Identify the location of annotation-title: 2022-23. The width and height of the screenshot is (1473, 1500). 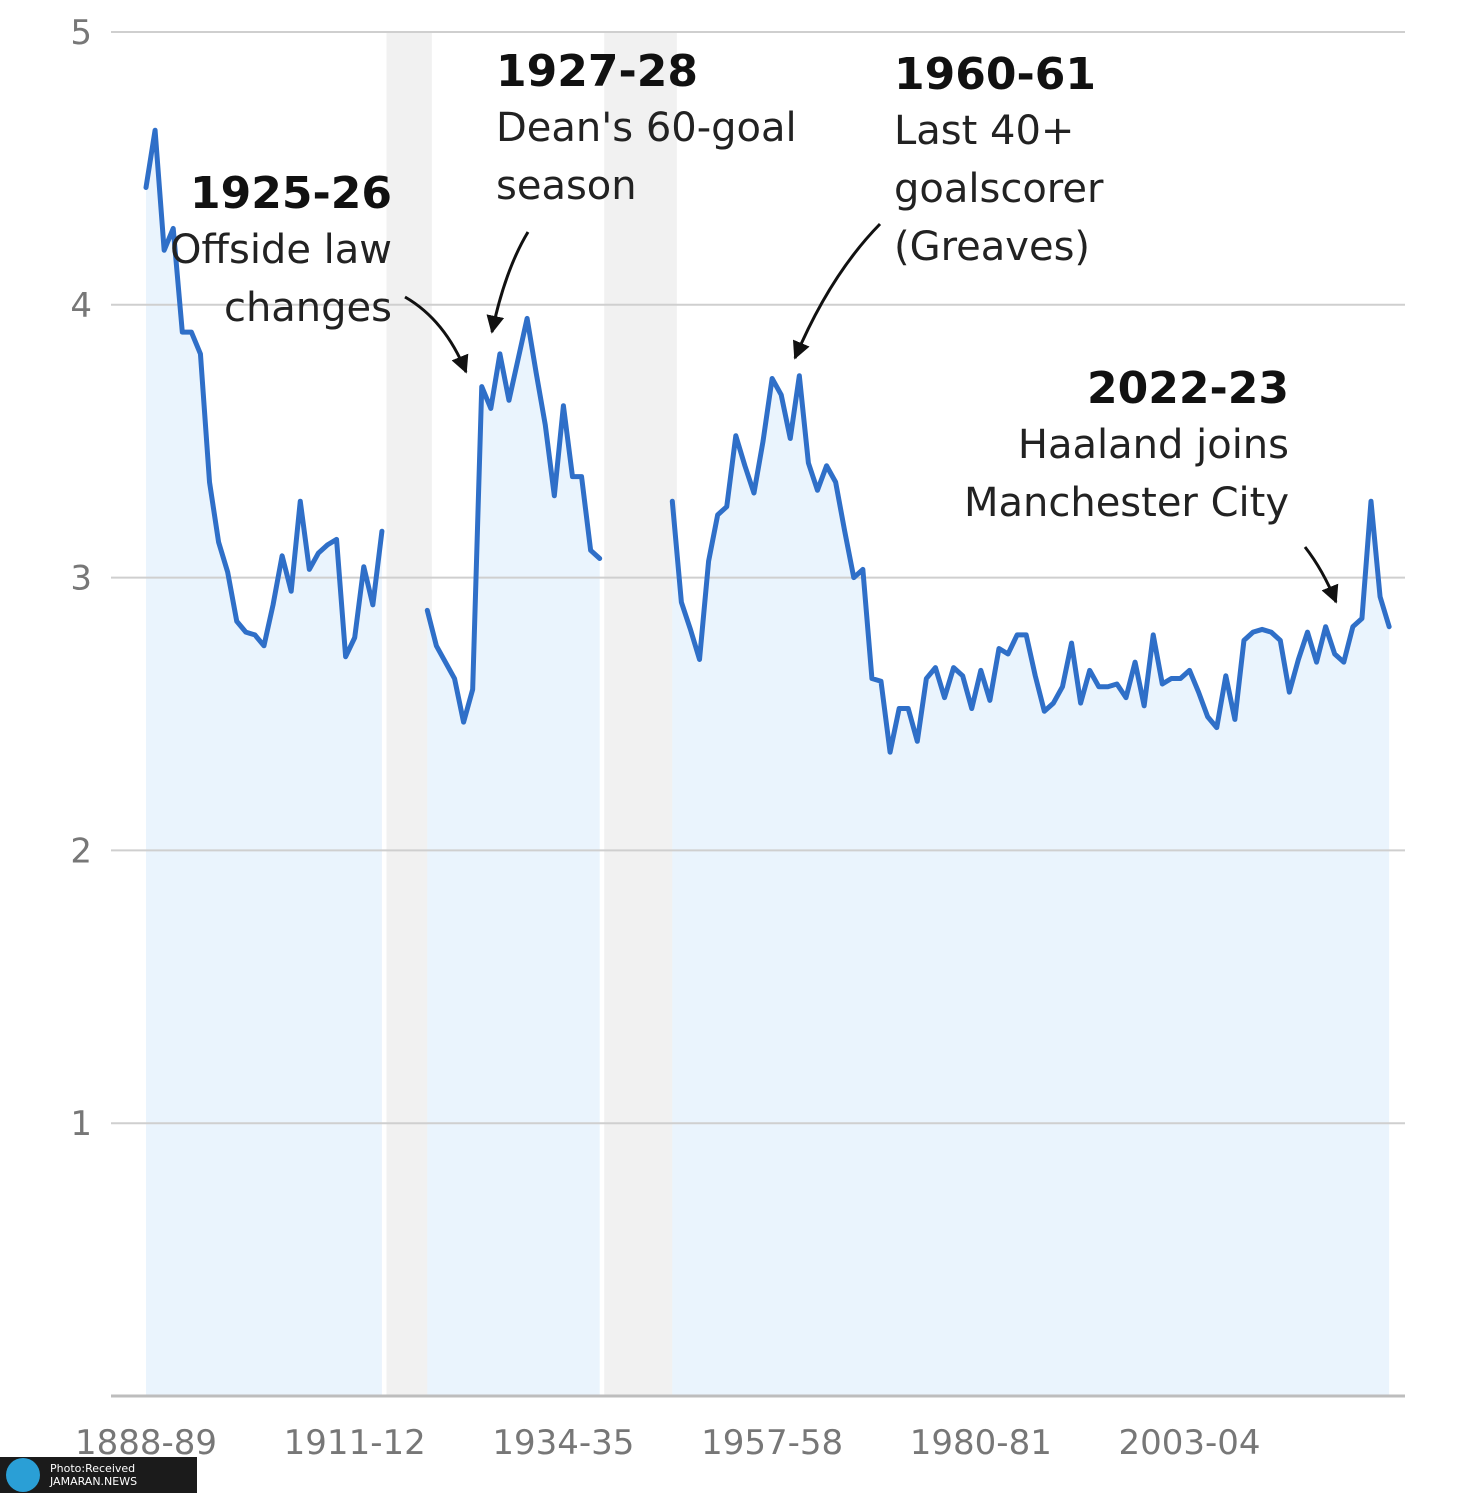
(1188, 388).